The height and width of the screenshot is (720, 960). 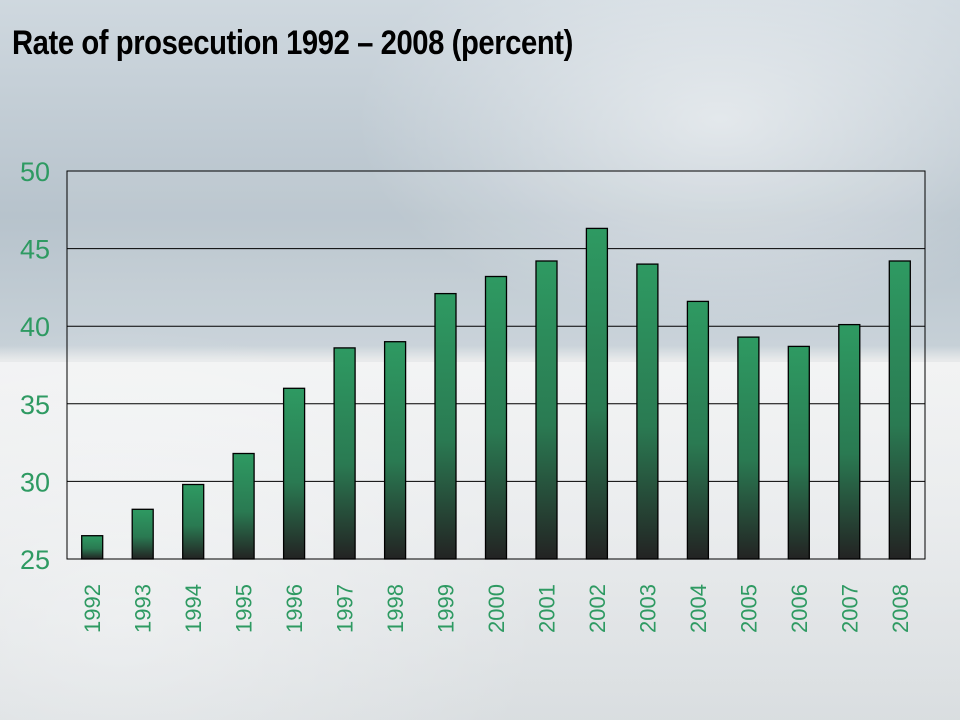 I want to click on x-tick-label: 1999, so click(x=446, y=608).